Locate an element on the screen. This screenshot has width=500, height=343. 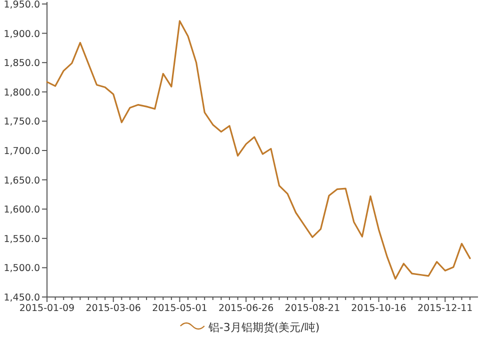
y-tick-label: 1,550.0 is located at coordinates (22, 239).